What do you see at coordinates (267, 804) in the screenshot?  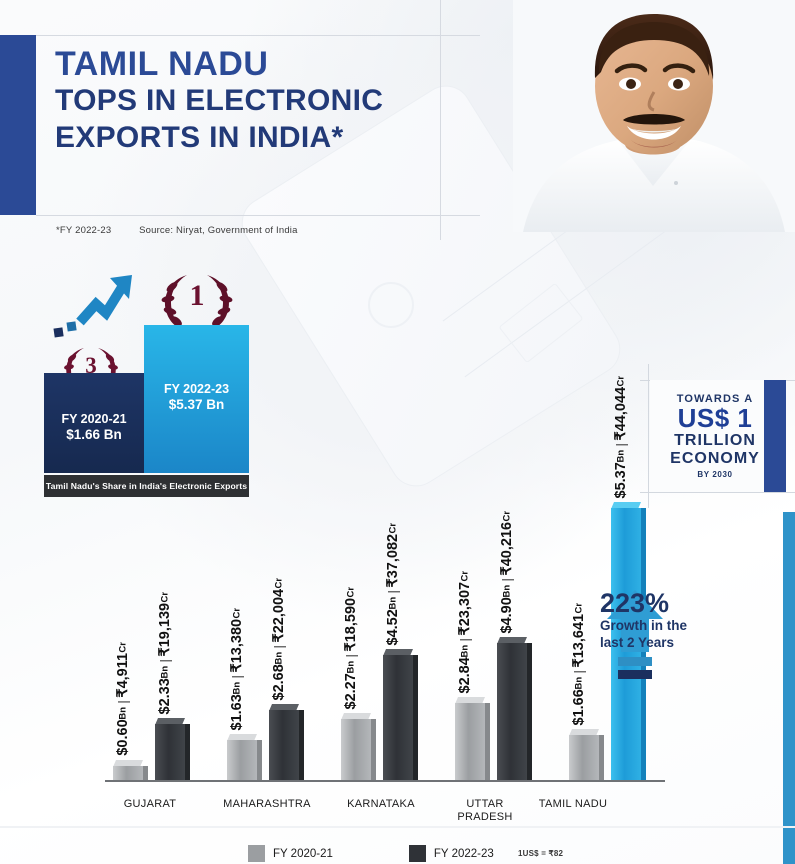 I see `category-label-maharashtra: MAHARASHTRA` at bounding box center [267, 804].